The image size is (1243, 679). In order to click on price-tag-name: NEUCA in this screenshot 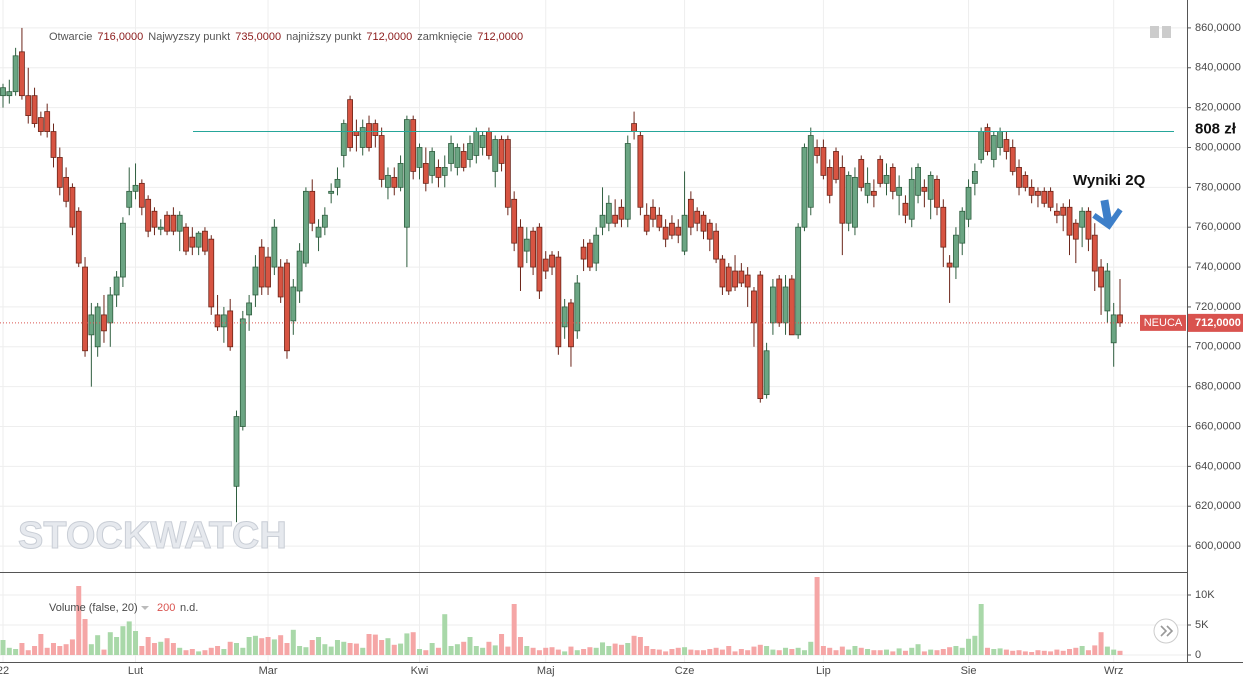, I will do `click(1163, 323)`.